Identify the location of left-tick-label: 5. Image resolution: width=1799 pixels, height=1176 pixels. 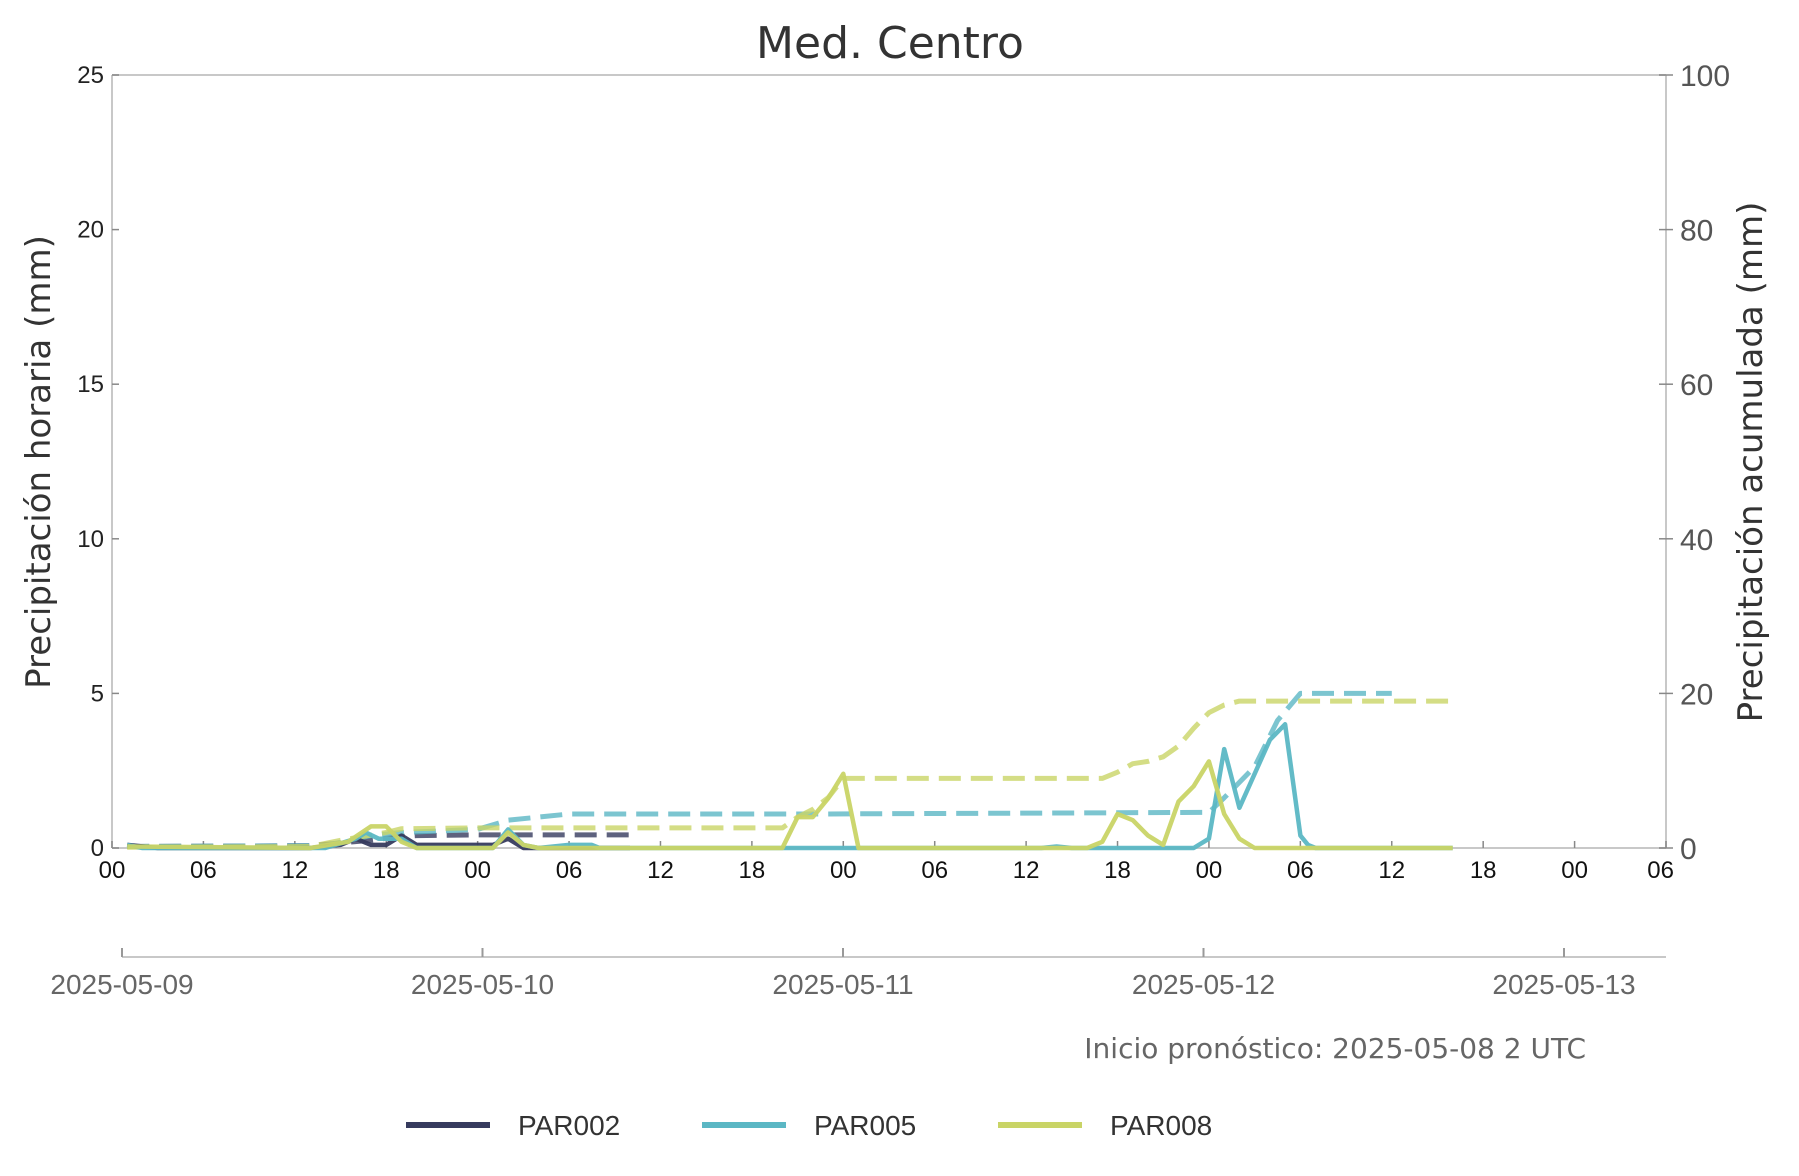
(97, 693).